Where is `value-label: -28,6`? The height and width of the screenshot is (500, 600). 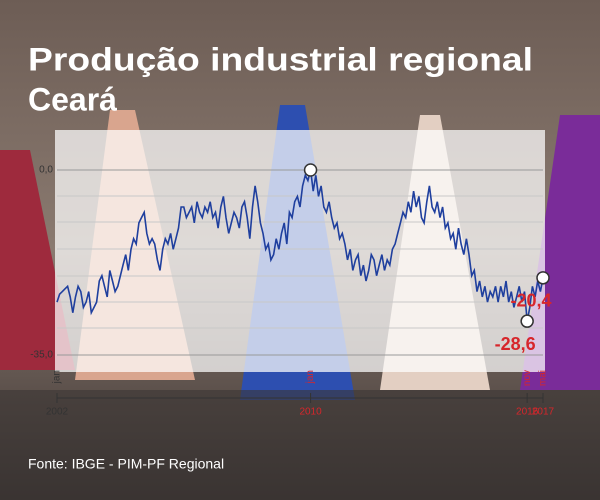
value-label: -28,6 is located at coordinates (515, 344).